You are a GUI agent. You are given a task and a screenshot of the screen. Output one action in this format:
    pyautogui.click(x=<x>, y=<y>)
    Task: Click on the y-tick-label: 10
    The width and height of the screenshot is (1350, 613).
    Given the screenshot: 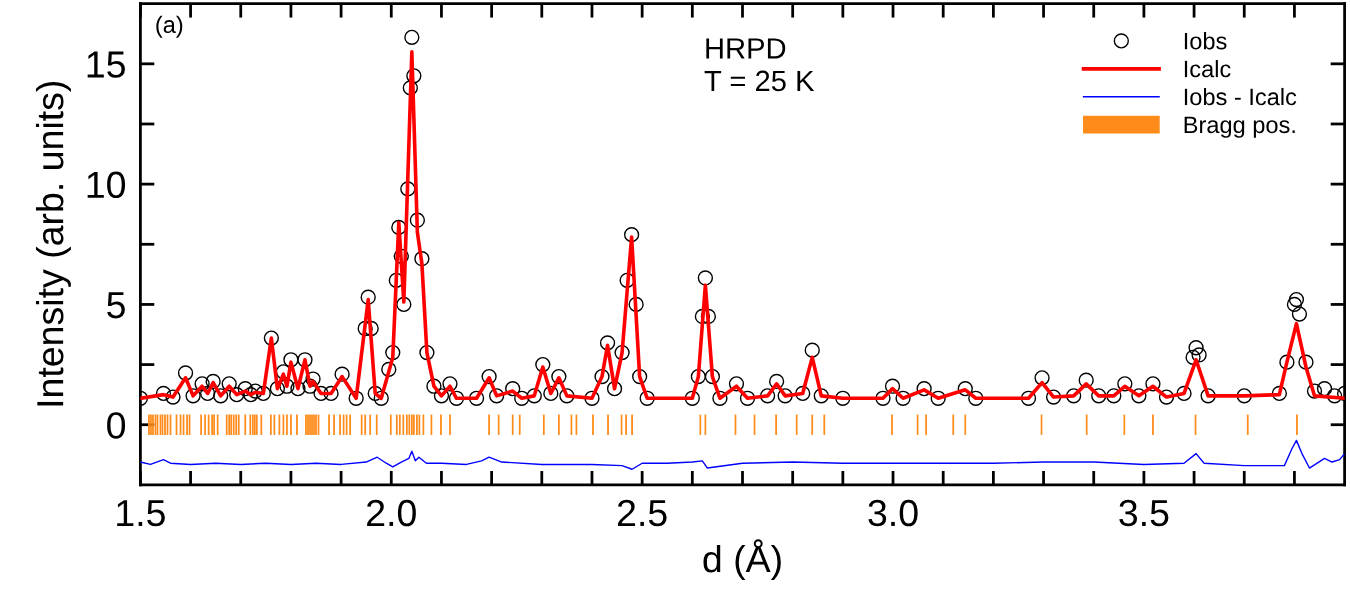 What is the action you would take?
    pyautogui.click(x=106, y=185)
    